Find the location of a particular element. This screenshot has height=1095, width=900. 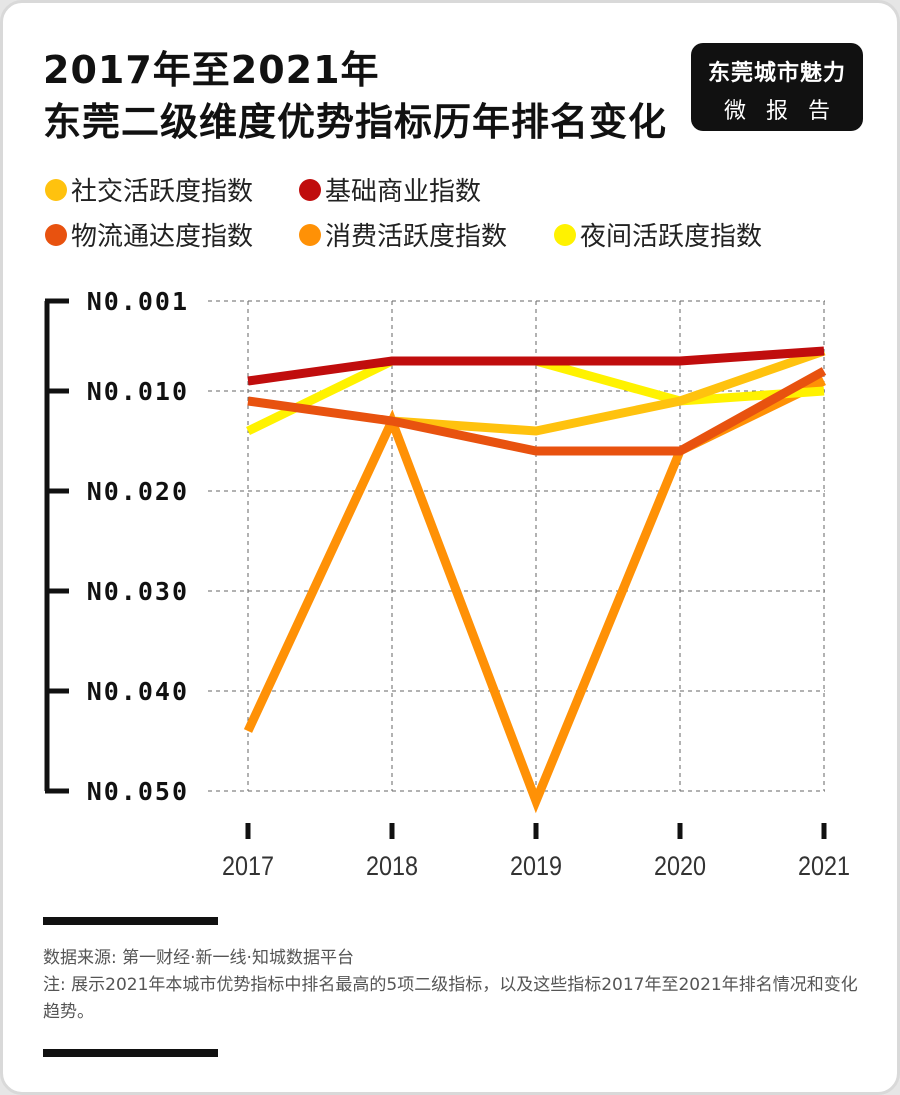

brand-subtitle: 微报告 is located at coordinates (786, 111).